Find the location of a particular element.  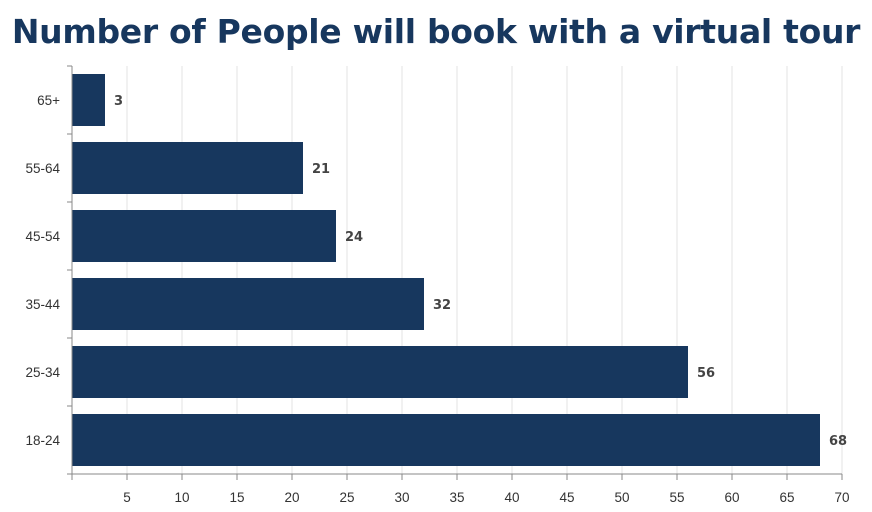

x-tick-label: 60 is located at coordinates (731, 497).